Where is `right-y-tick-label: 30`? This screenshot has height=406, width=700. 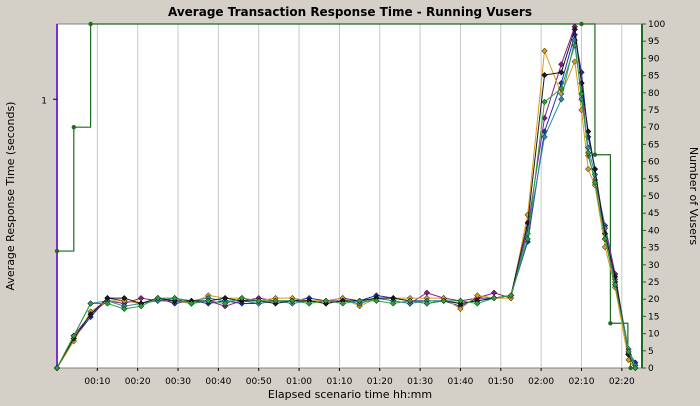 right-y-tick-label: 30 is located at coordinates (654, 266).